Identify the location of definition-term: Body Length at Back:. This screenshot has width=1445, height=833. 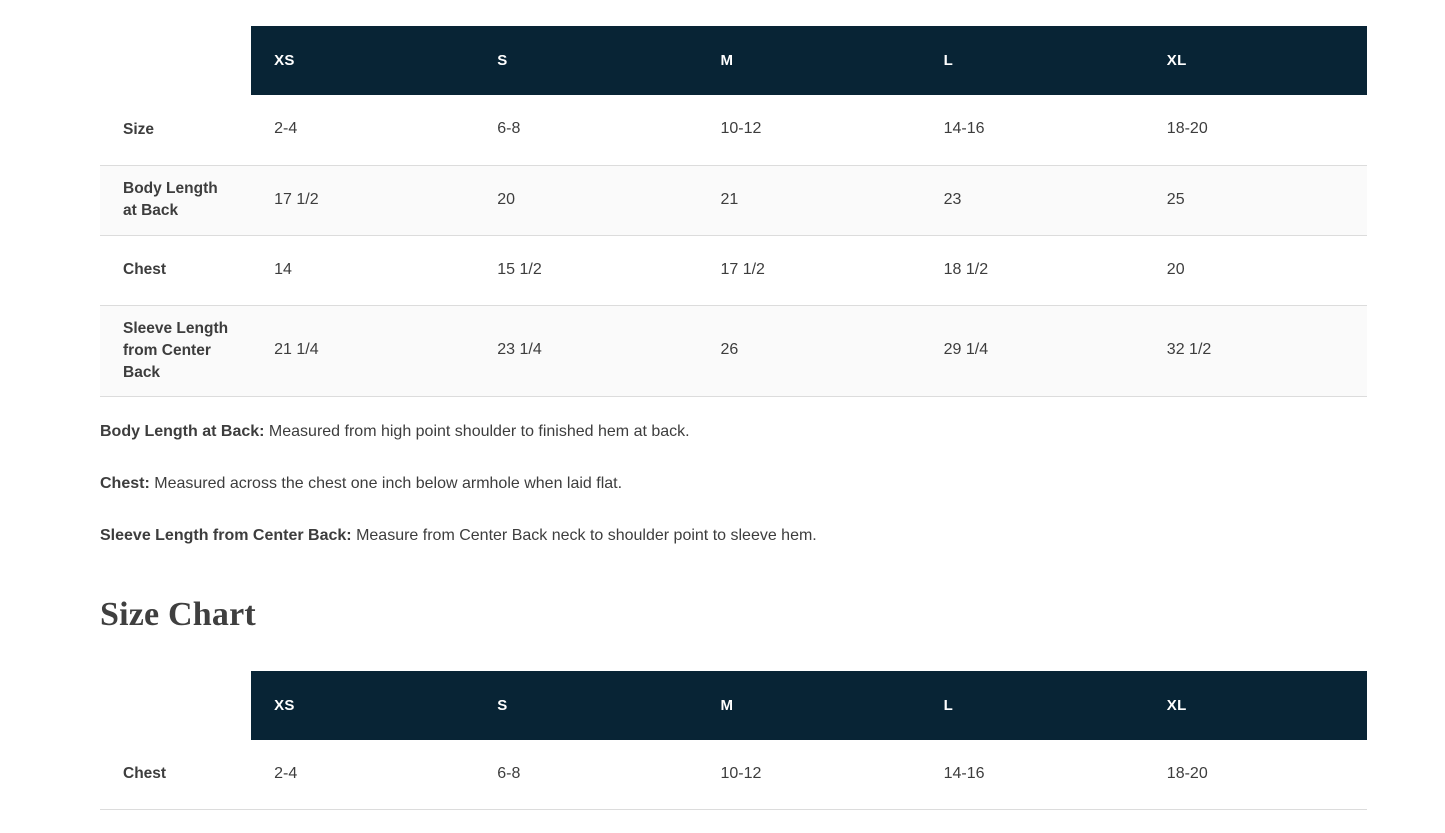
(182, 431).